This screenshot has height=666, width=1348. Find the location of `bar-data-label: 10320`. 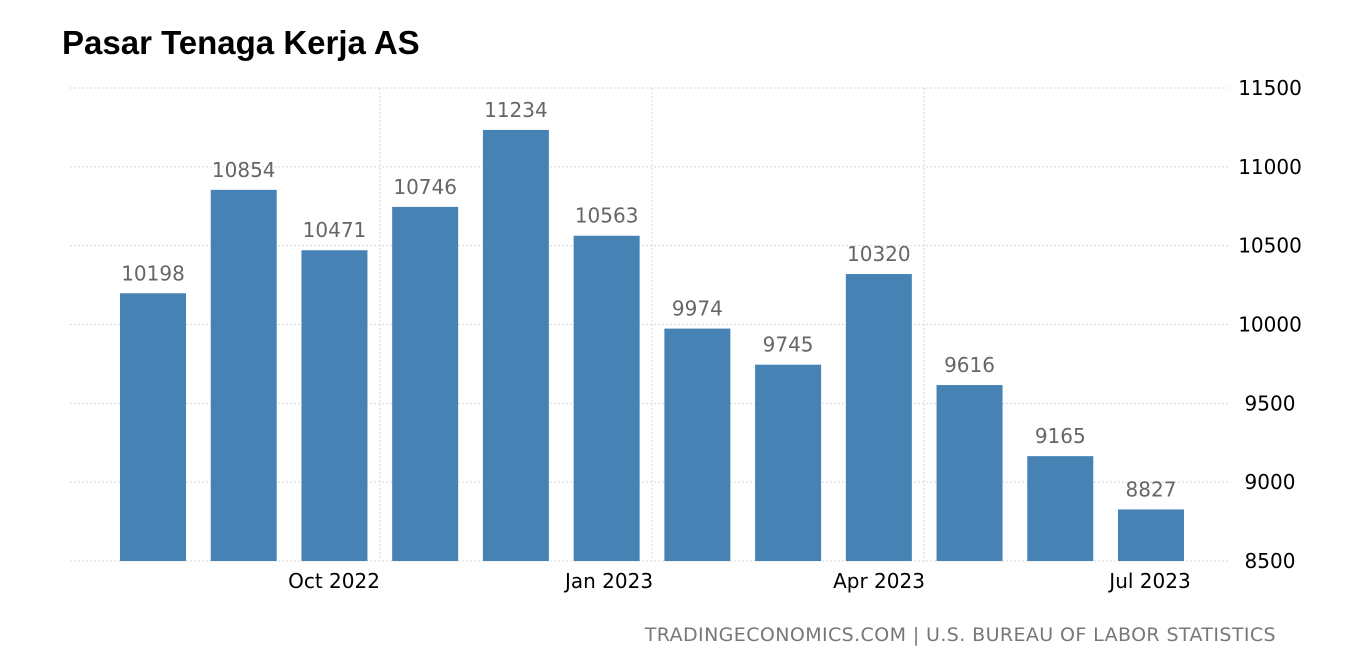

bar-data-label: 10320 is located at coordinates (879, 254).